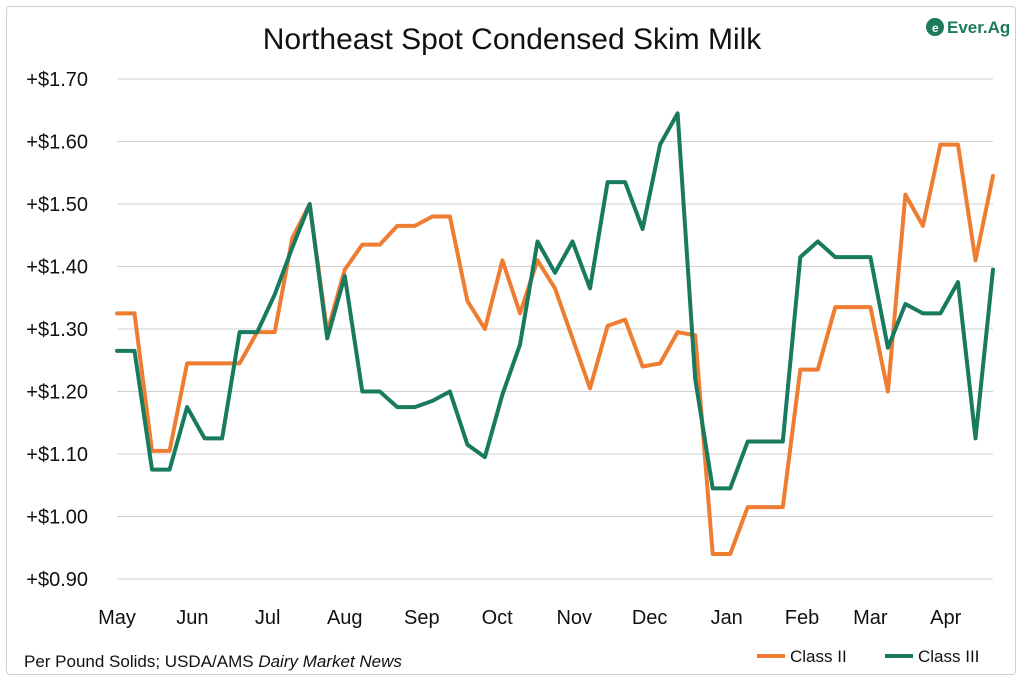  Describe the element at coordinates (57, 80) in the screenshot. I see `y-tick-label: +$1.70` at that location.